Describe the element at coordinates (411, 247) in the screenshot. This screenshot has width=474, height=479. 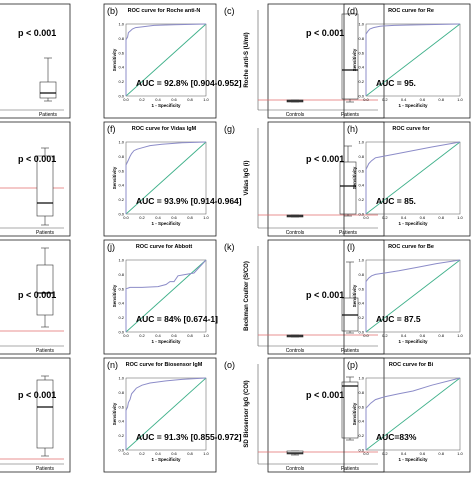
I see `panel-title: ROC curve for Be` at that location.